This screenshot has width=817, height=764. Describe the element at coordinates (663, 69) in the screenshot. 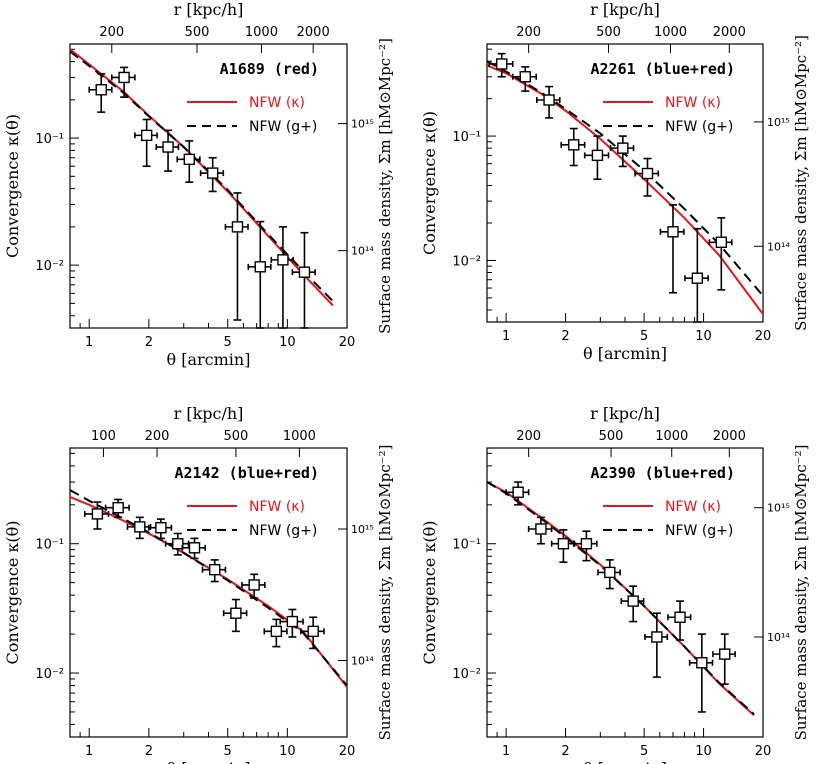

I see `panel-title: A2261 (blue+red)` at that location.